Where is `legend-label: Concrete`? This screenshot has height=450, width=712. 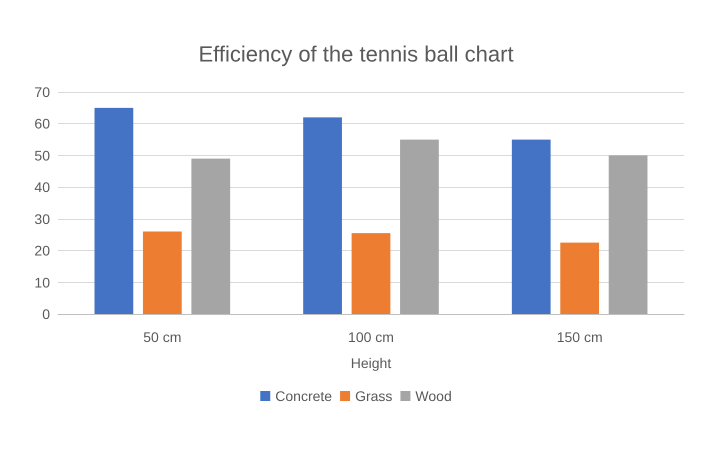
legend-label: Concrete is located at coordinates (303, 396).